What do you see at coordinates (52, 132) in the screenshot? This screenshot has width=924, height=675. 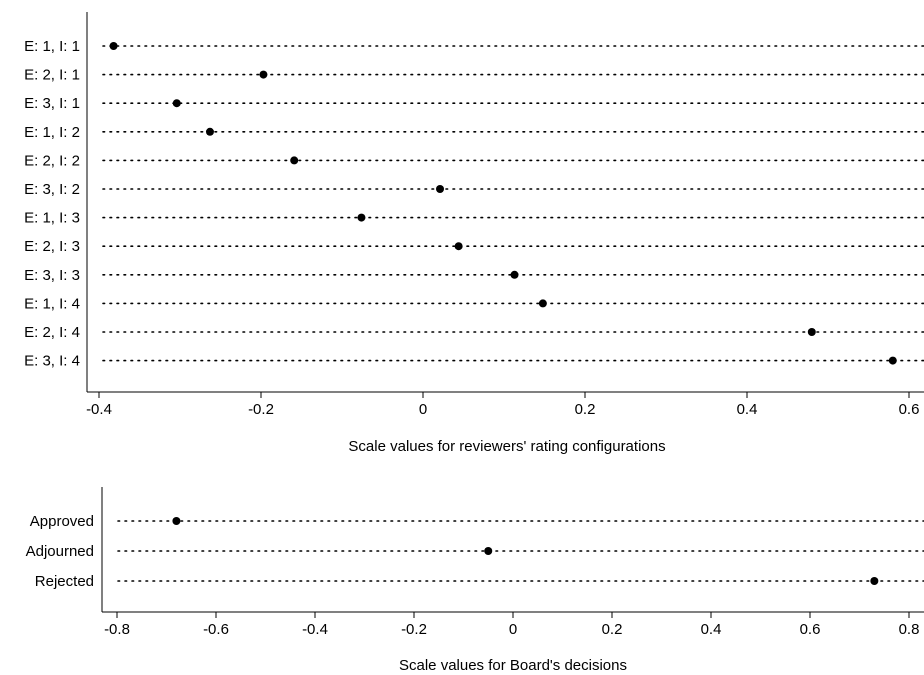 I see `category-label: E: 1, I: 2` at bounding box center [52, 132].